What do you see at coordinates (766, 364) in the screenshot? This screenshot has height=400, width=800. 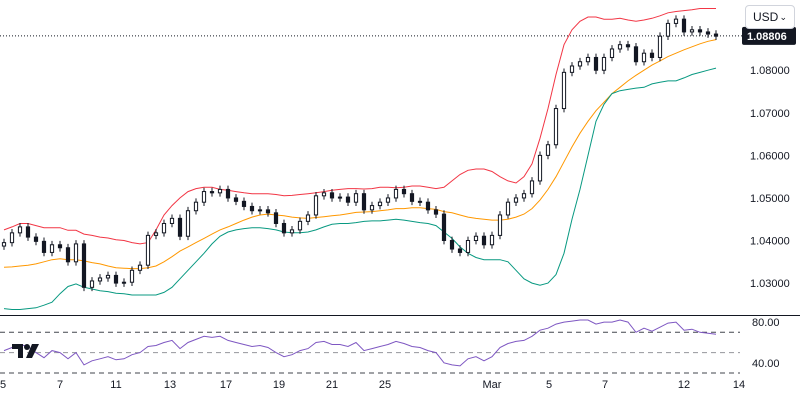 I see `rsi-tick-label: 40.00` at bounding box center [766, 364].